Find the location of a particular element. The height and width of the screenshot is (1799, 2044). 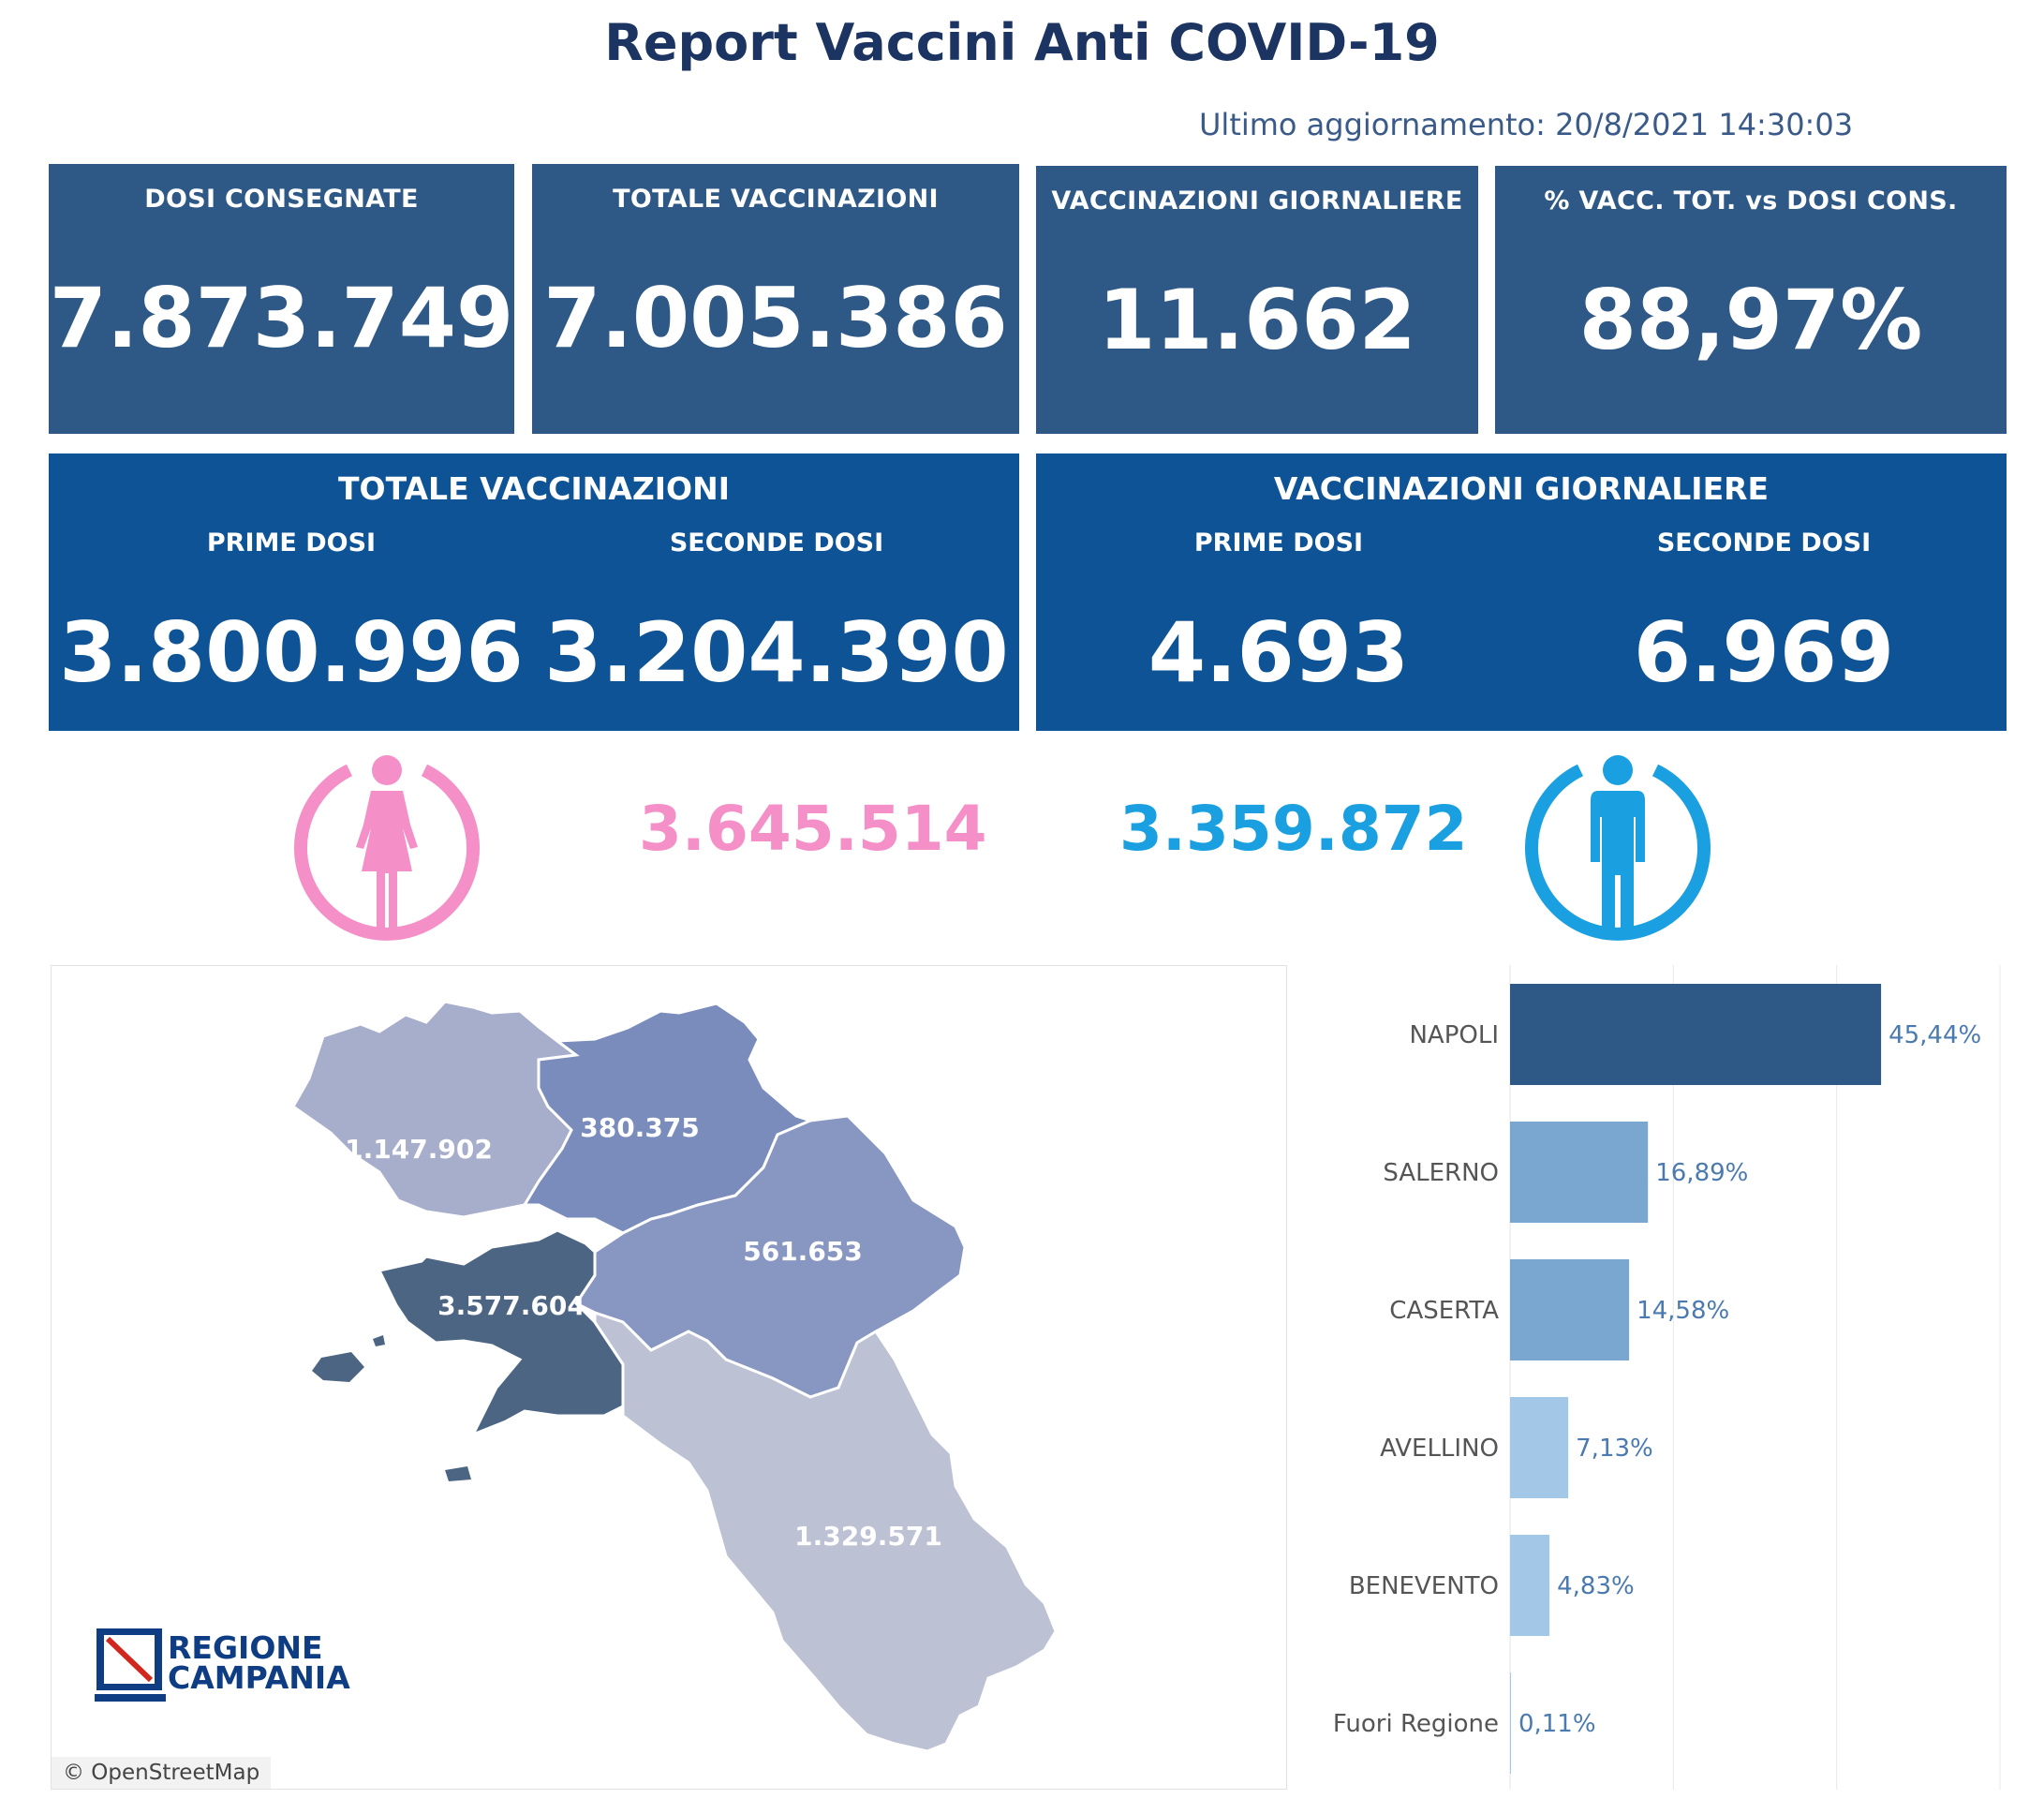

panel-title: VACCINAZIONI GIORNALIERE is located at coordinates (1522, 488).